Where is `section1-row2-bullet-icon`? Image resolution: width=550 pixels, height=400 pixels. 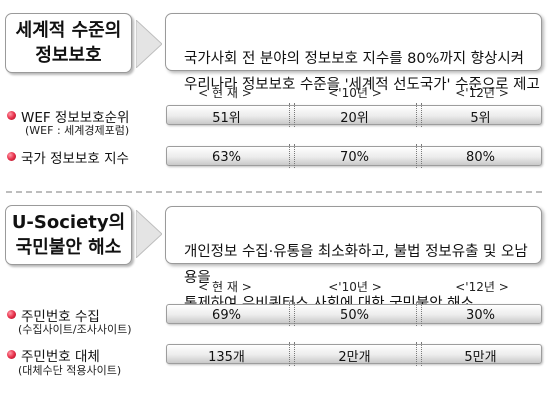 section1-row2-bullet-icon is located at coordinates (11, 156).